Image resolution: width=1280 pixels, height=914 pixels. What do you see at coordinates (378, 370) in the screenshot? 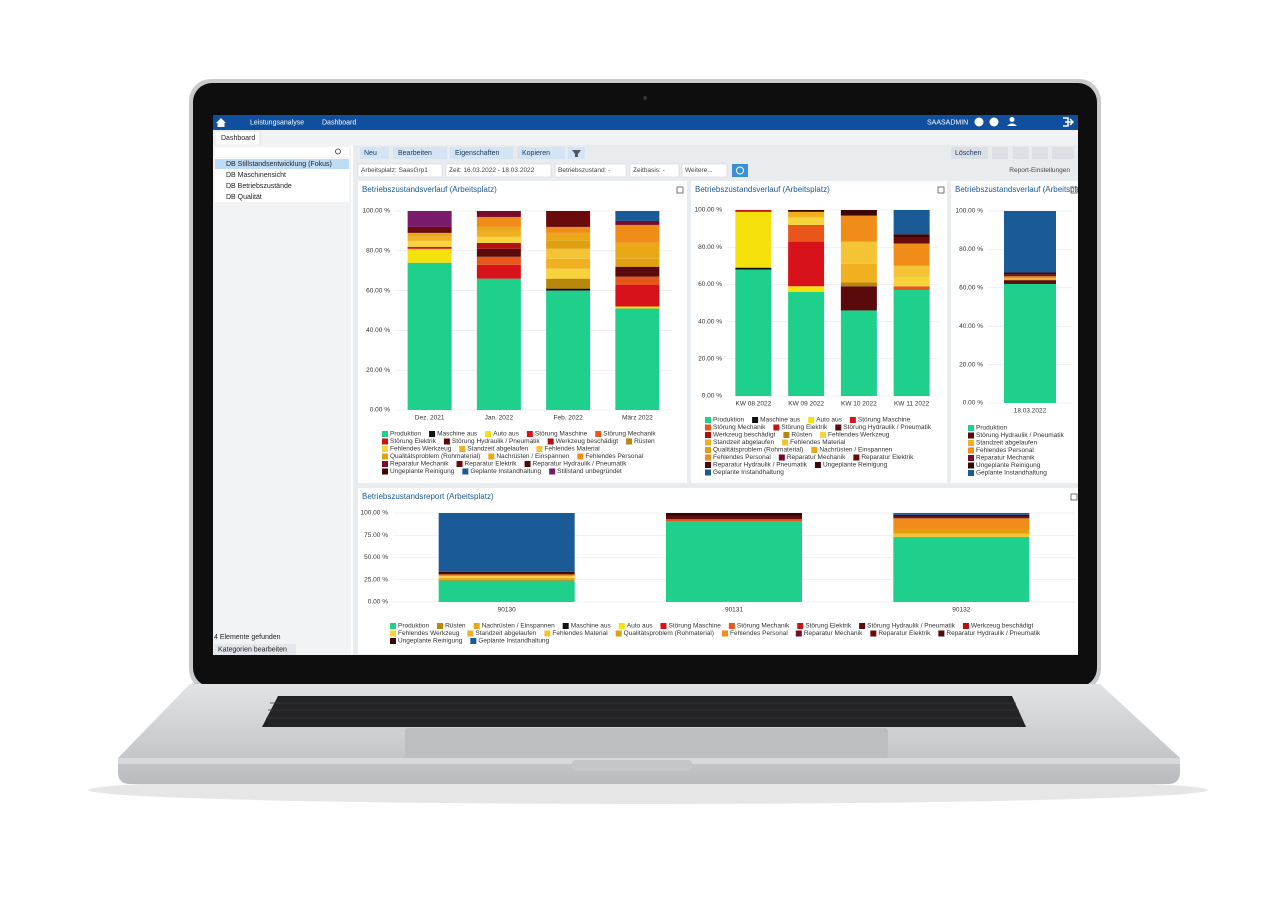
I see `y-tick-label: 20.00 %` at bounding box center [378, 370].